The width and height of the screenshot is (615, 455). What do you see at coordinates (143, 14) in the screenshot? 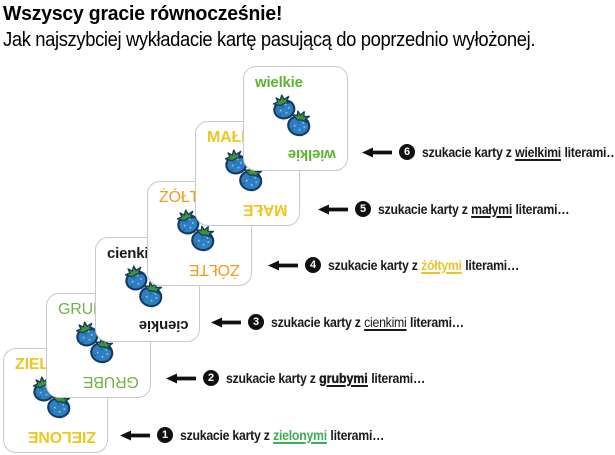
I see `page-title: Wszyscy gracie równocześnie!` at bounding box center [143, 14].